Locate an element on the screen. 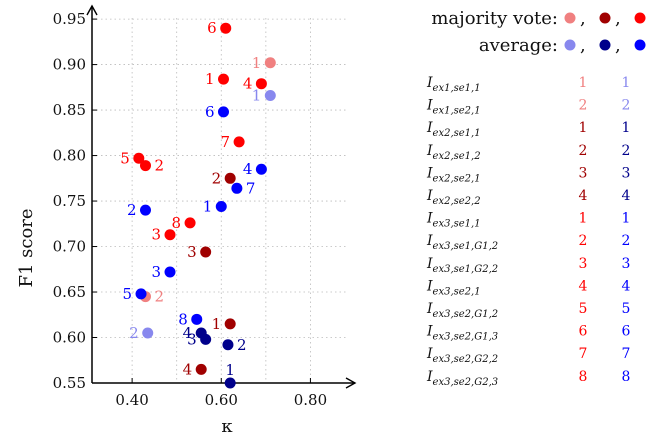 The image size is (670, 437). table-row-name: Iex1,se2,1 is located at coordinates (453, 107).